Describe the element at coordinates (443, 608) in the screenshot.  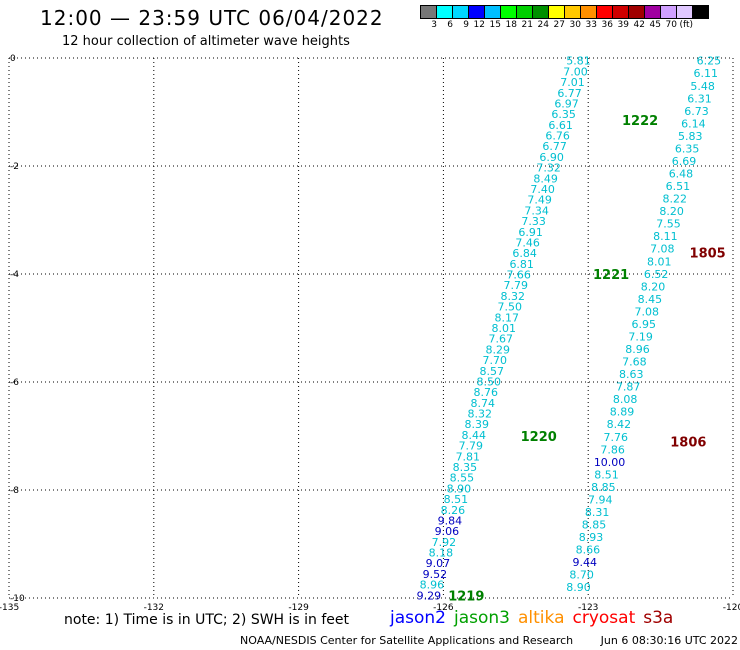
I see `x-tick-label: -126` at that location.